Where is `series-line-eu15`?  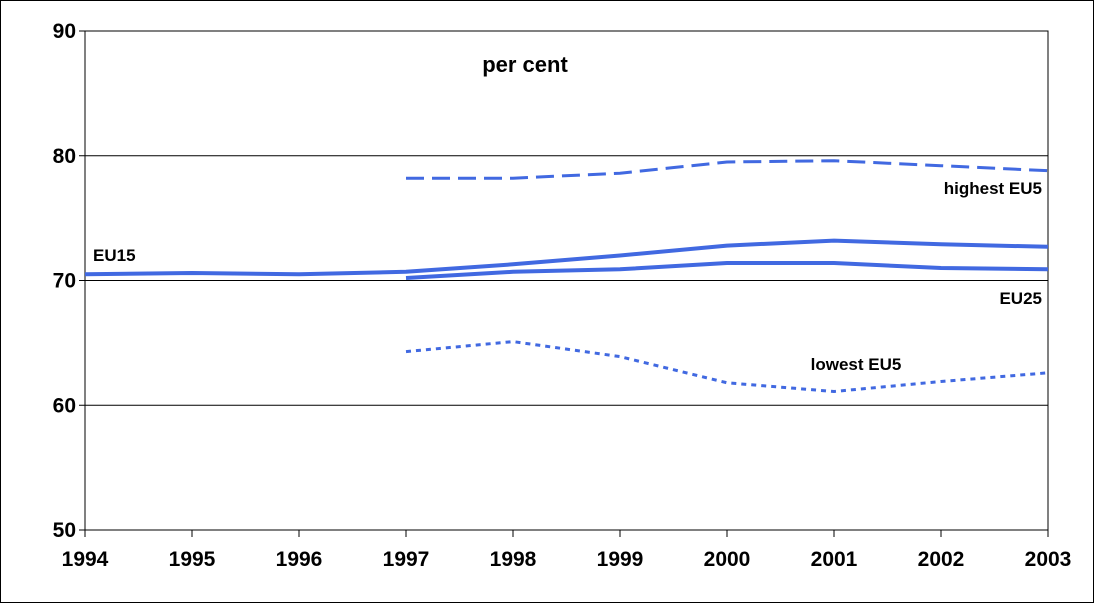
series-line-eu15 is located at coordinates (566, 257).